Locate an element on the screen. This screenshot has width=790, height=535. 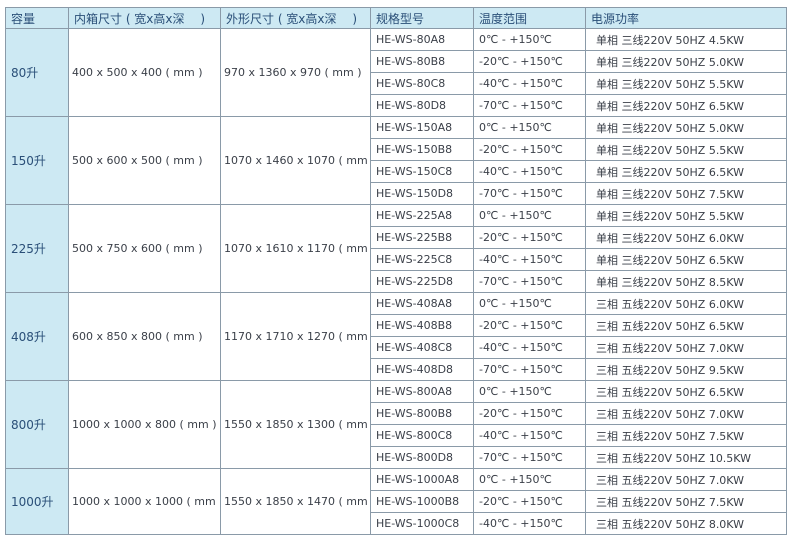
capacity-cell: 408升 is located at coordinates (37, 336).